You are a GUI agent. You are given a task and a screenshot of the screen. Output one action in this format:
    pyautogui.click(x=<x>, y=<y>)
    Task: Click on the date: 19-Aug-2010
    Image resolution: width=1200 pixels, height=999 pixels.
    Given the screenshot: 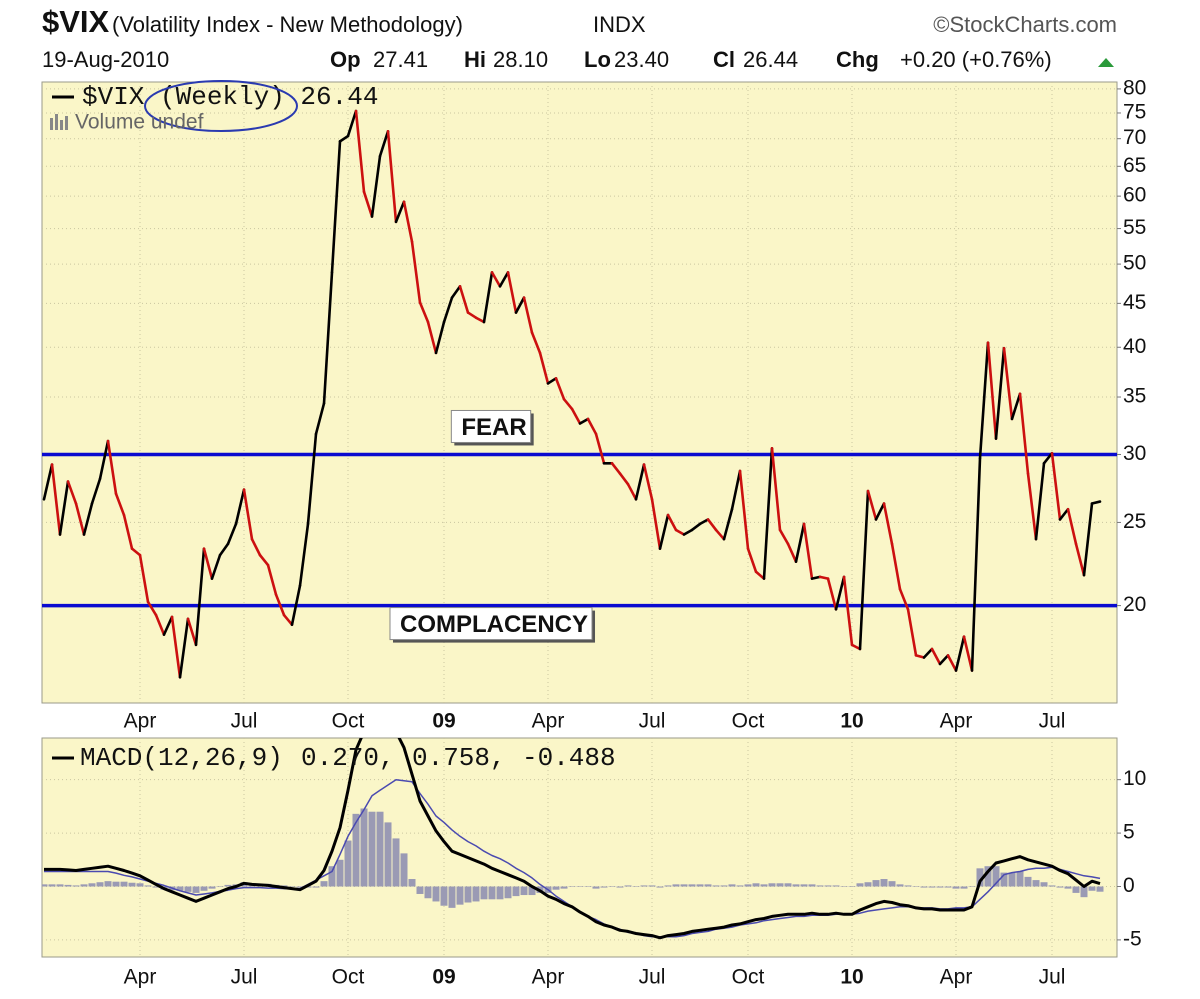 What is the action you would take?
    pyautogui.click(x=105, y=59)
    